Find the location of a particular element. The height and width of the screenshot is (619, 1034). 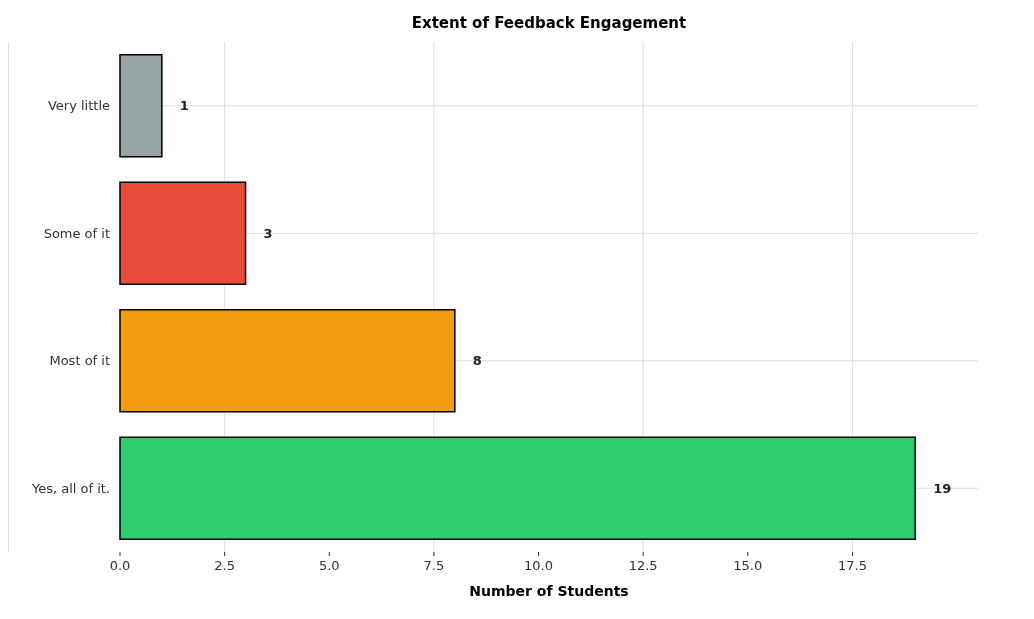

chart-title: Extent of Feedback Engagement is located at coordinates (549, 23).